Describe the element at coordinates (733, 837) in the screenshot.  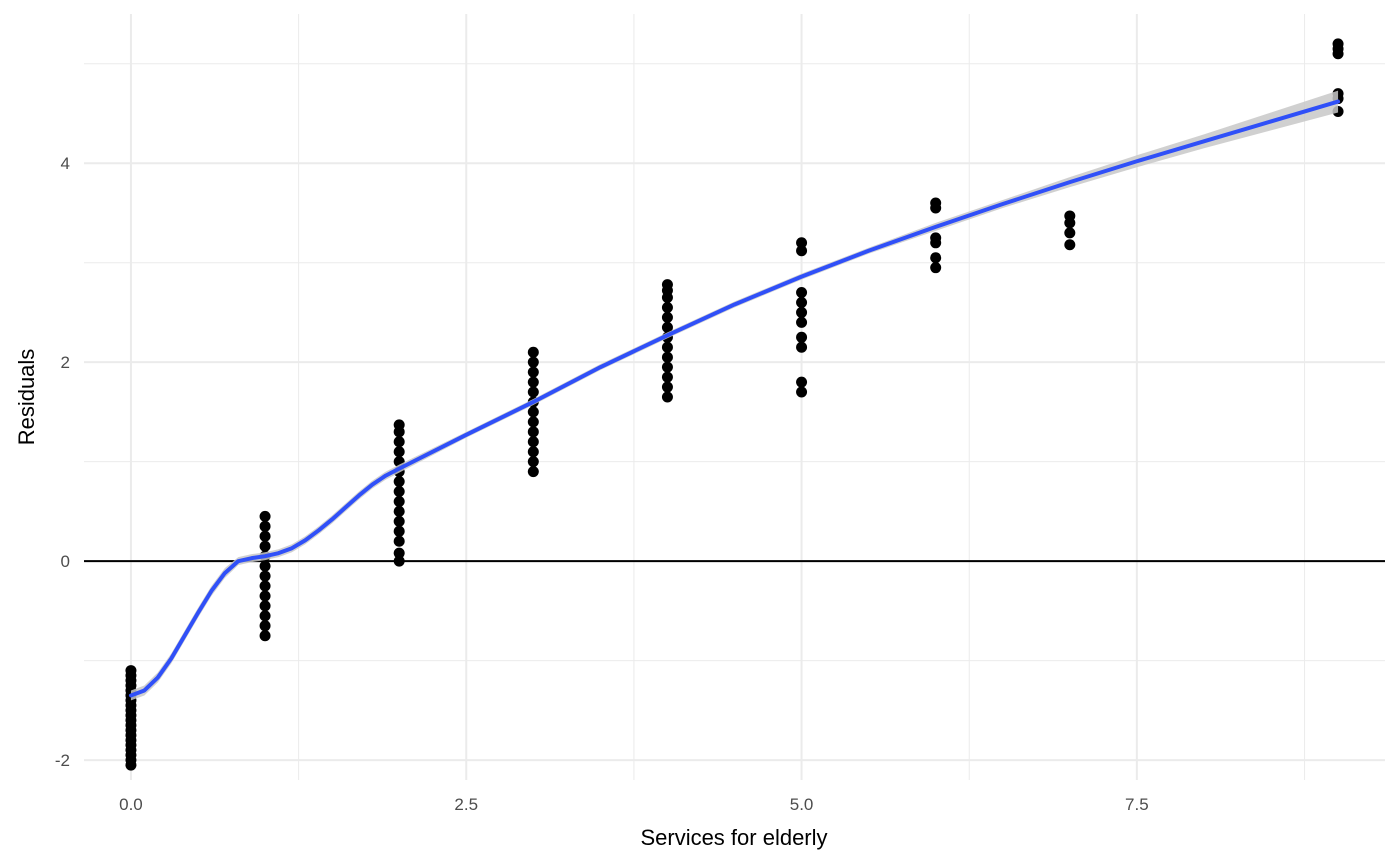
I see `x-axis-title: Services for elderly` at that location.